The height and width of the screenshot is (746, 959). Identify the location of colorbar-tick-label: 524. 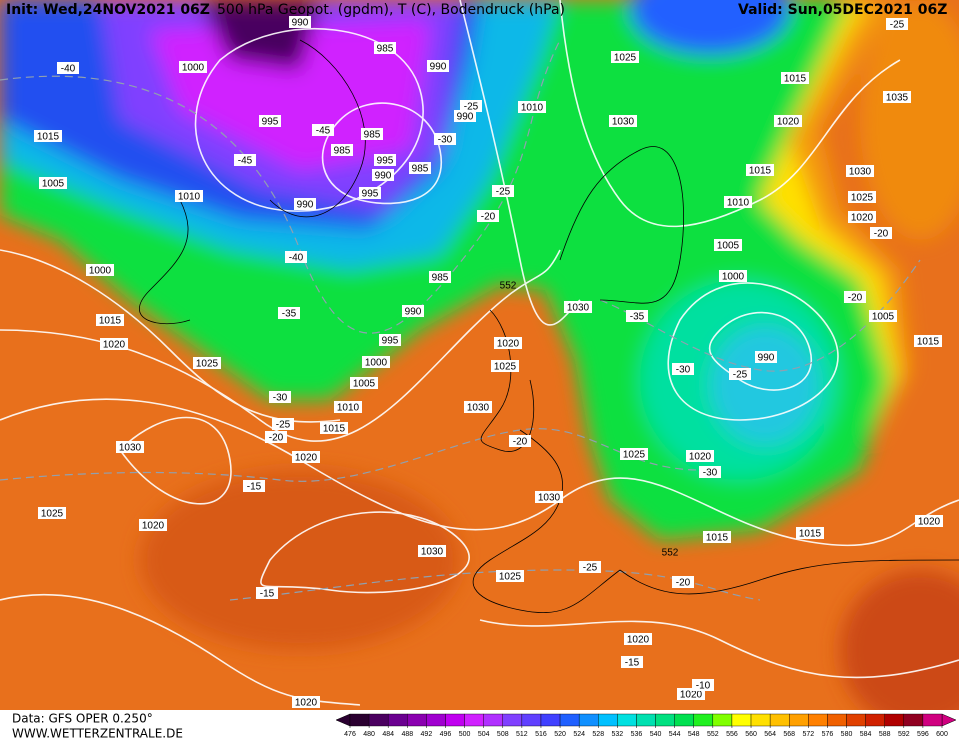
(579, 734).